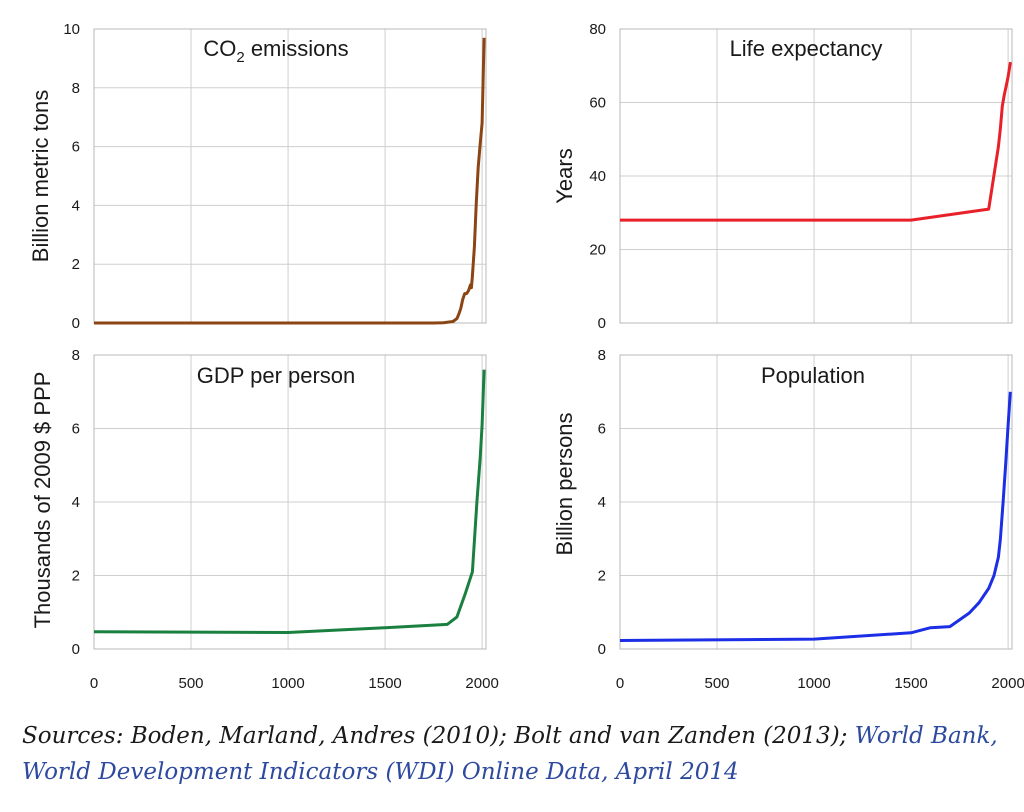 Image resolution: width=1024 pixels, height=812 pixels. I want to click on y-axis-label: Billion persons, so click(564, 483).